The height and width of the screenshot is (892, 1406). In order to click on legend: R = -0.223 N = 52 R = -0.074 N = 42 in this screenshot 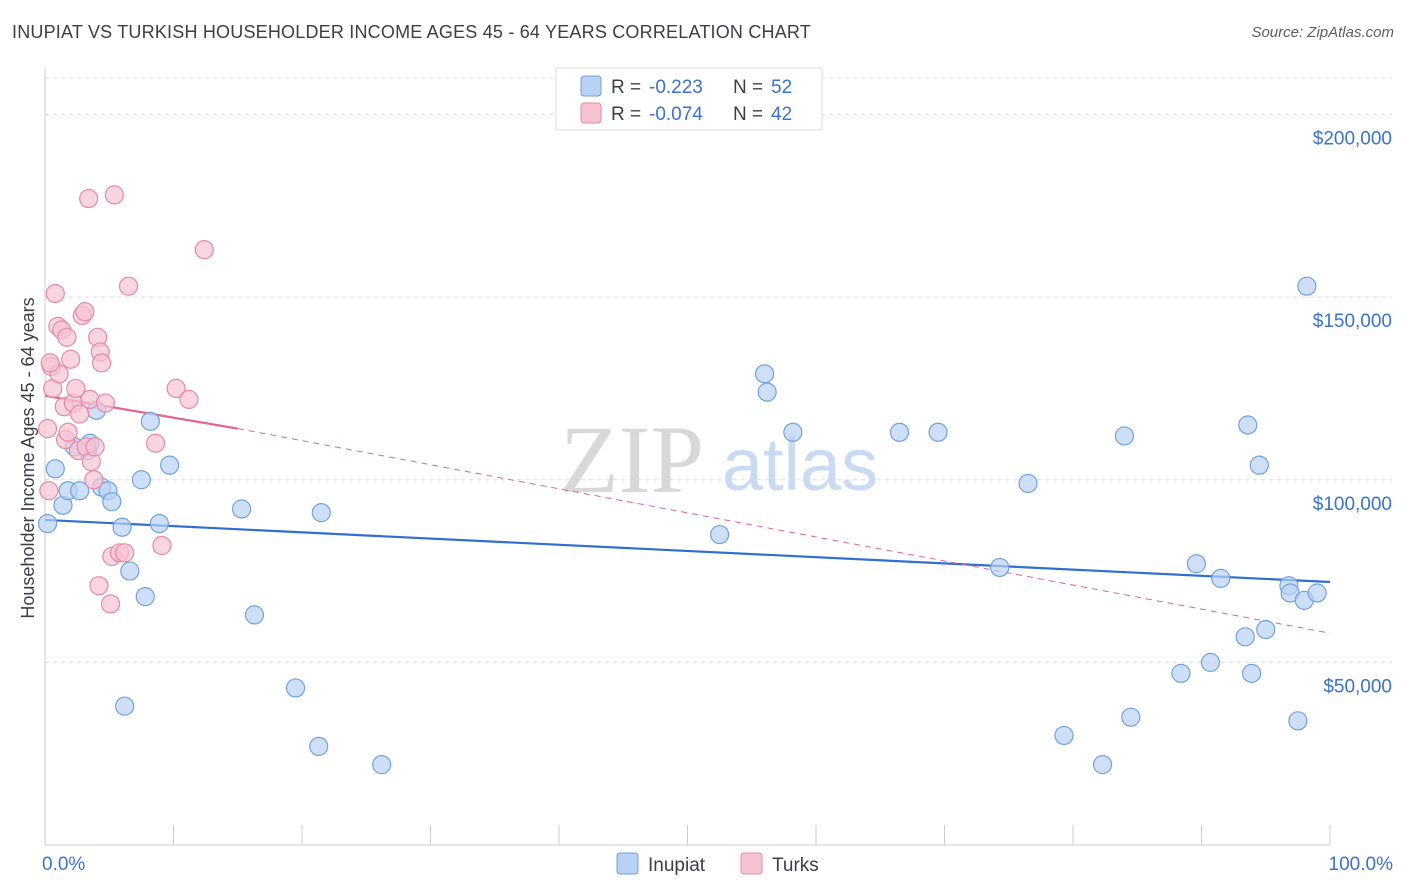, I will do `click(689, 99)`.